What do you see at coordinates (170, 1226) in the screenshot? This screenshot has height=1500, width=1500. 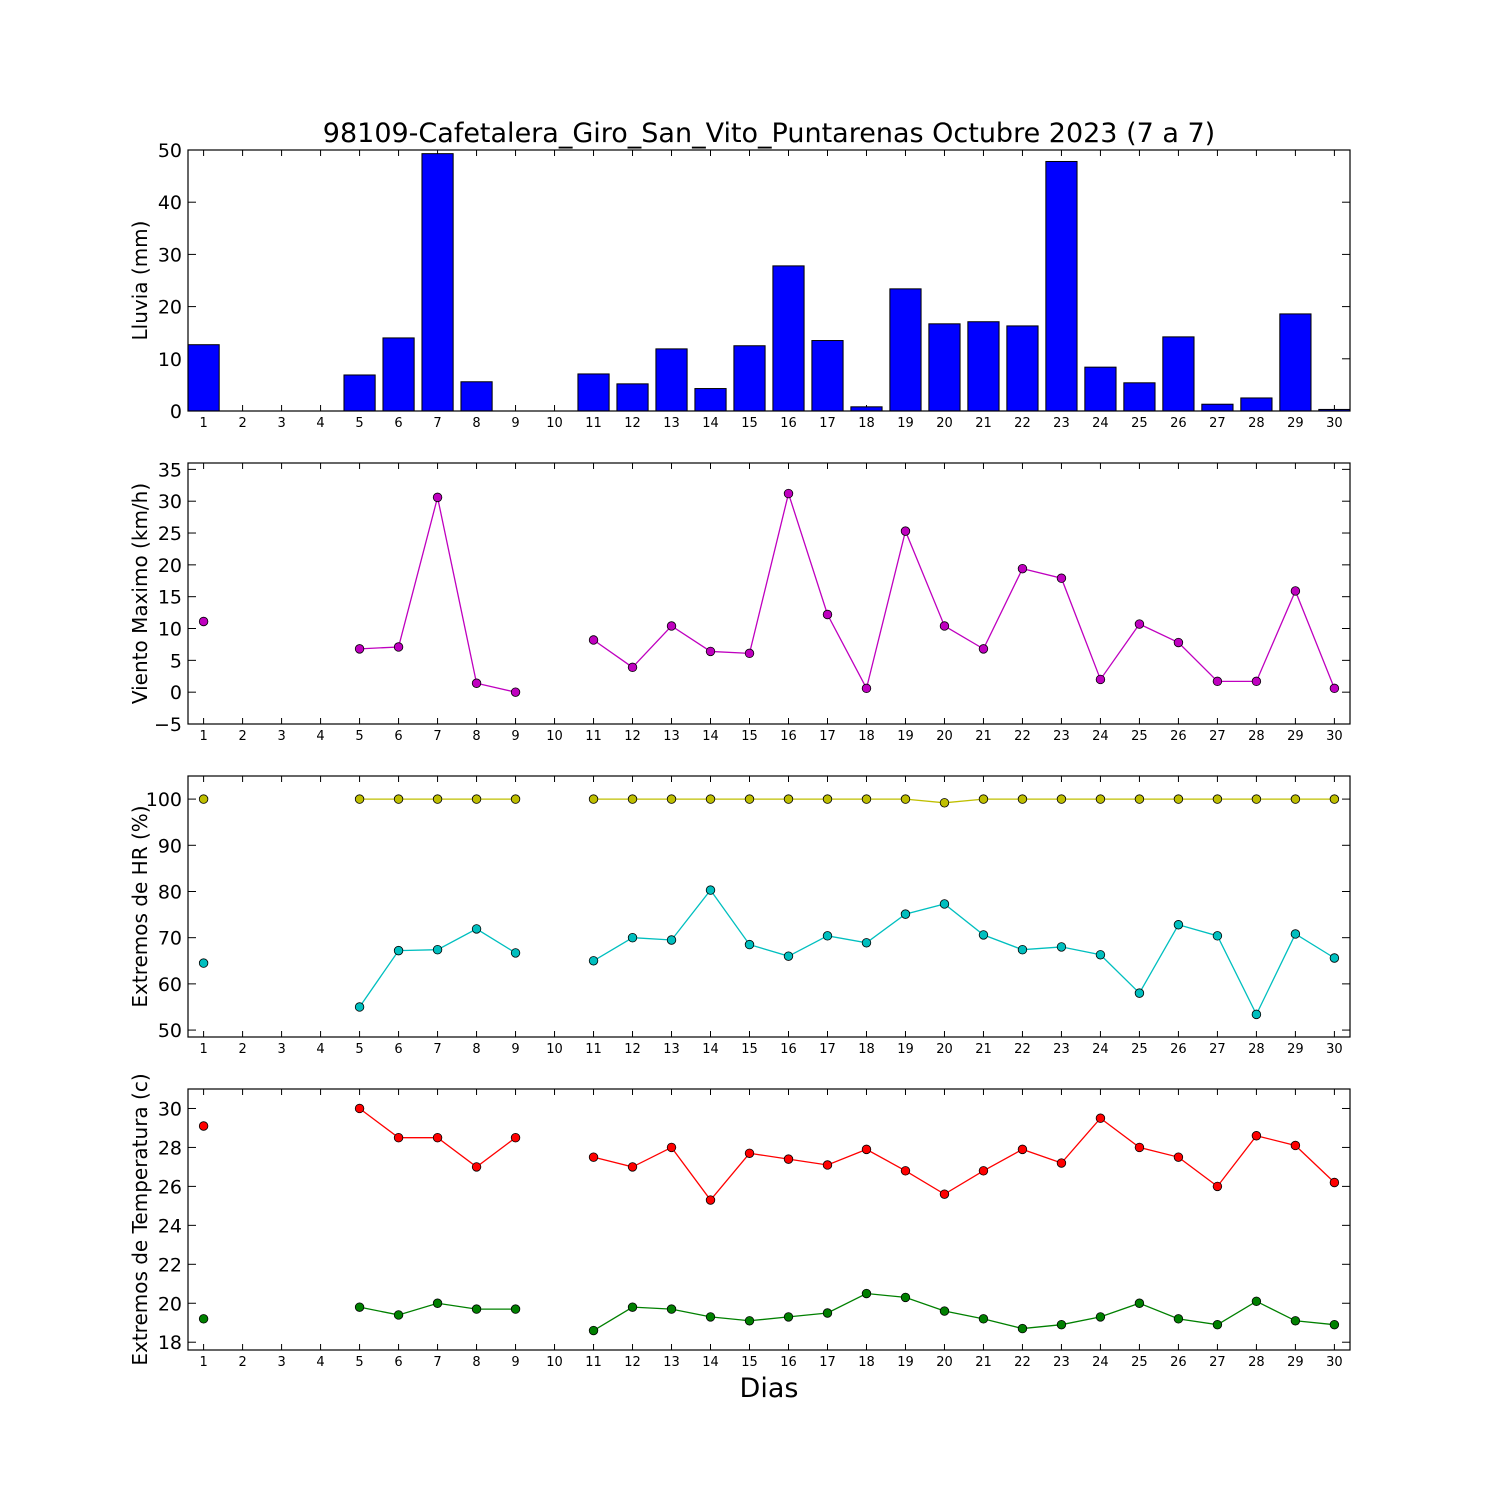 I see `y-tick-label: 24` at bounding box center [170, 1226].